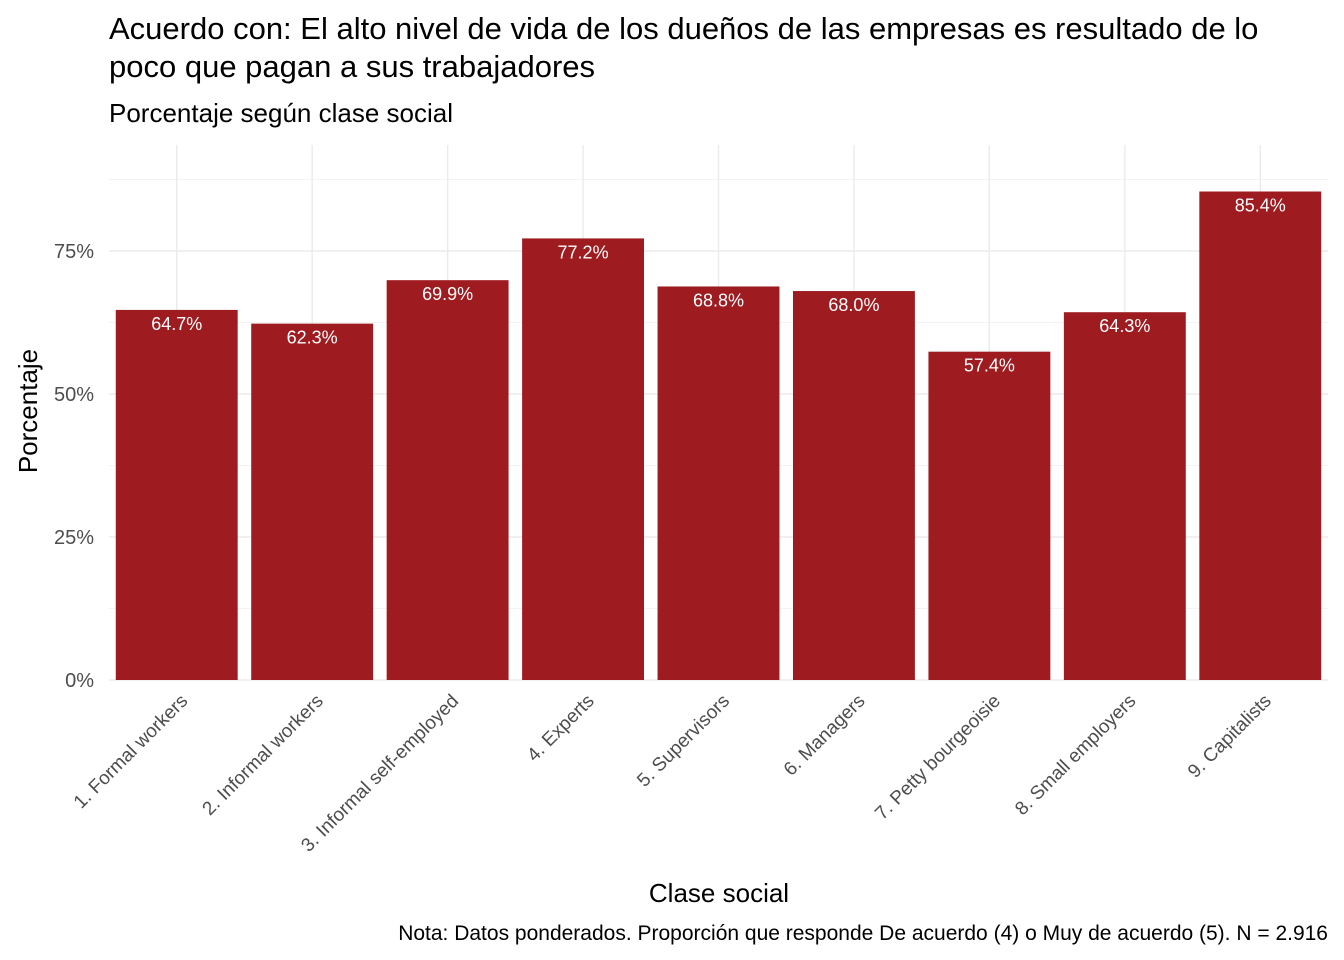  What do you see at coordinates (560, 728) in the screenshot?
I see `x-tick-label: 4. Experts` at bounding box center [560, 728].